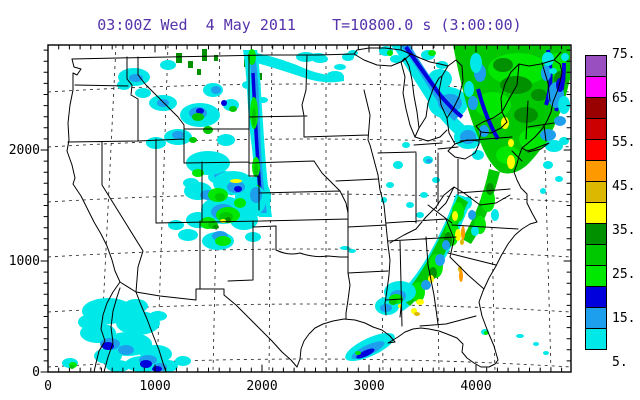  What do you see at coordinates (368, 386) in the screenshot?
I see `x-tick-label: 3000` at bounding box center [368, 386].